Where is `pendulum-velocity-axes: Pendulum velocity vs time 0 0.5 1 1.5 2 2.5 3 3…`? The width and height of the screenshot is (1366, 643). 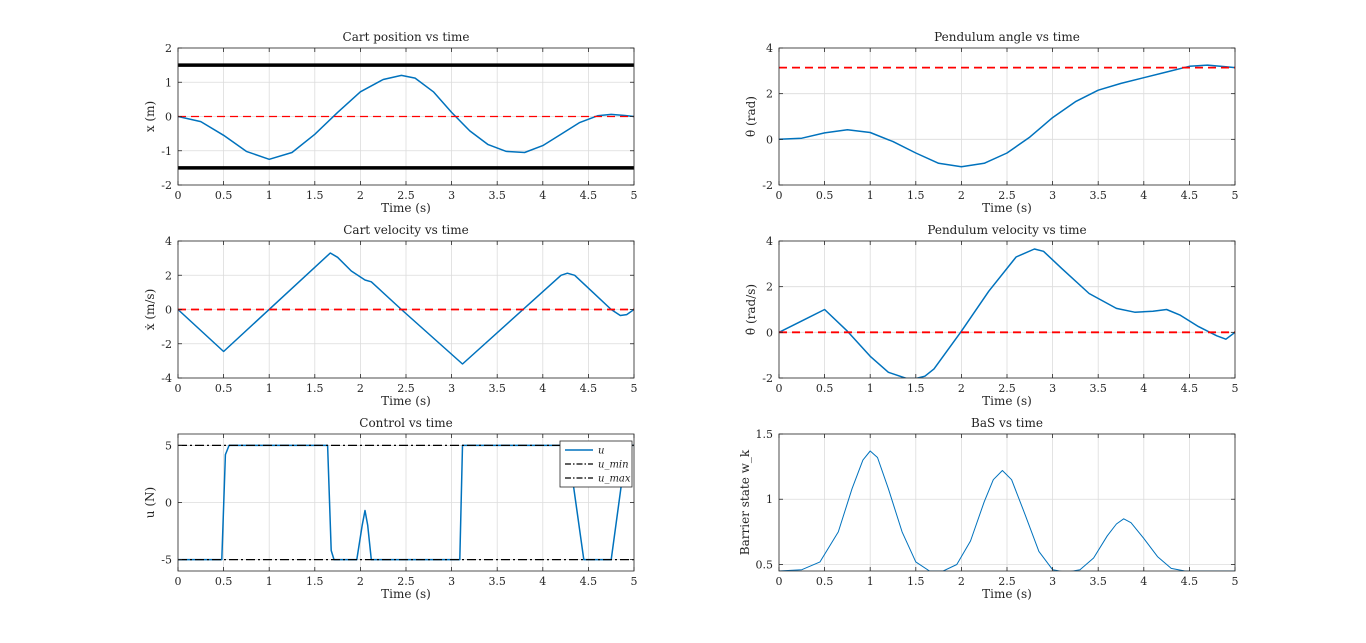 pendulum-velocity-axes: Pendulum velocity vs time 0 0.5 1 1.5 2 2.5 3 3… is located at coordinates (991, 315).